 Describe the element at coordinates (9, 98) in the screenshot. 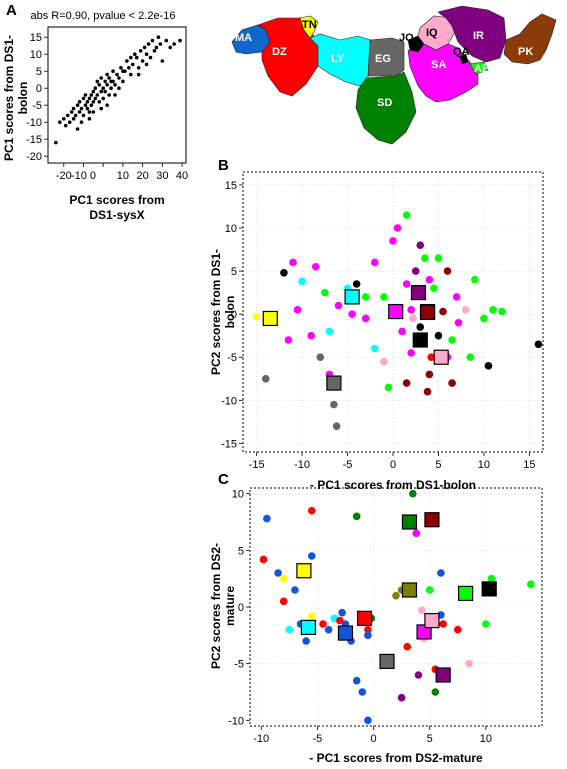

I see `panel-a-ylabel-line1: PC1 scores from DS1-` at that location.